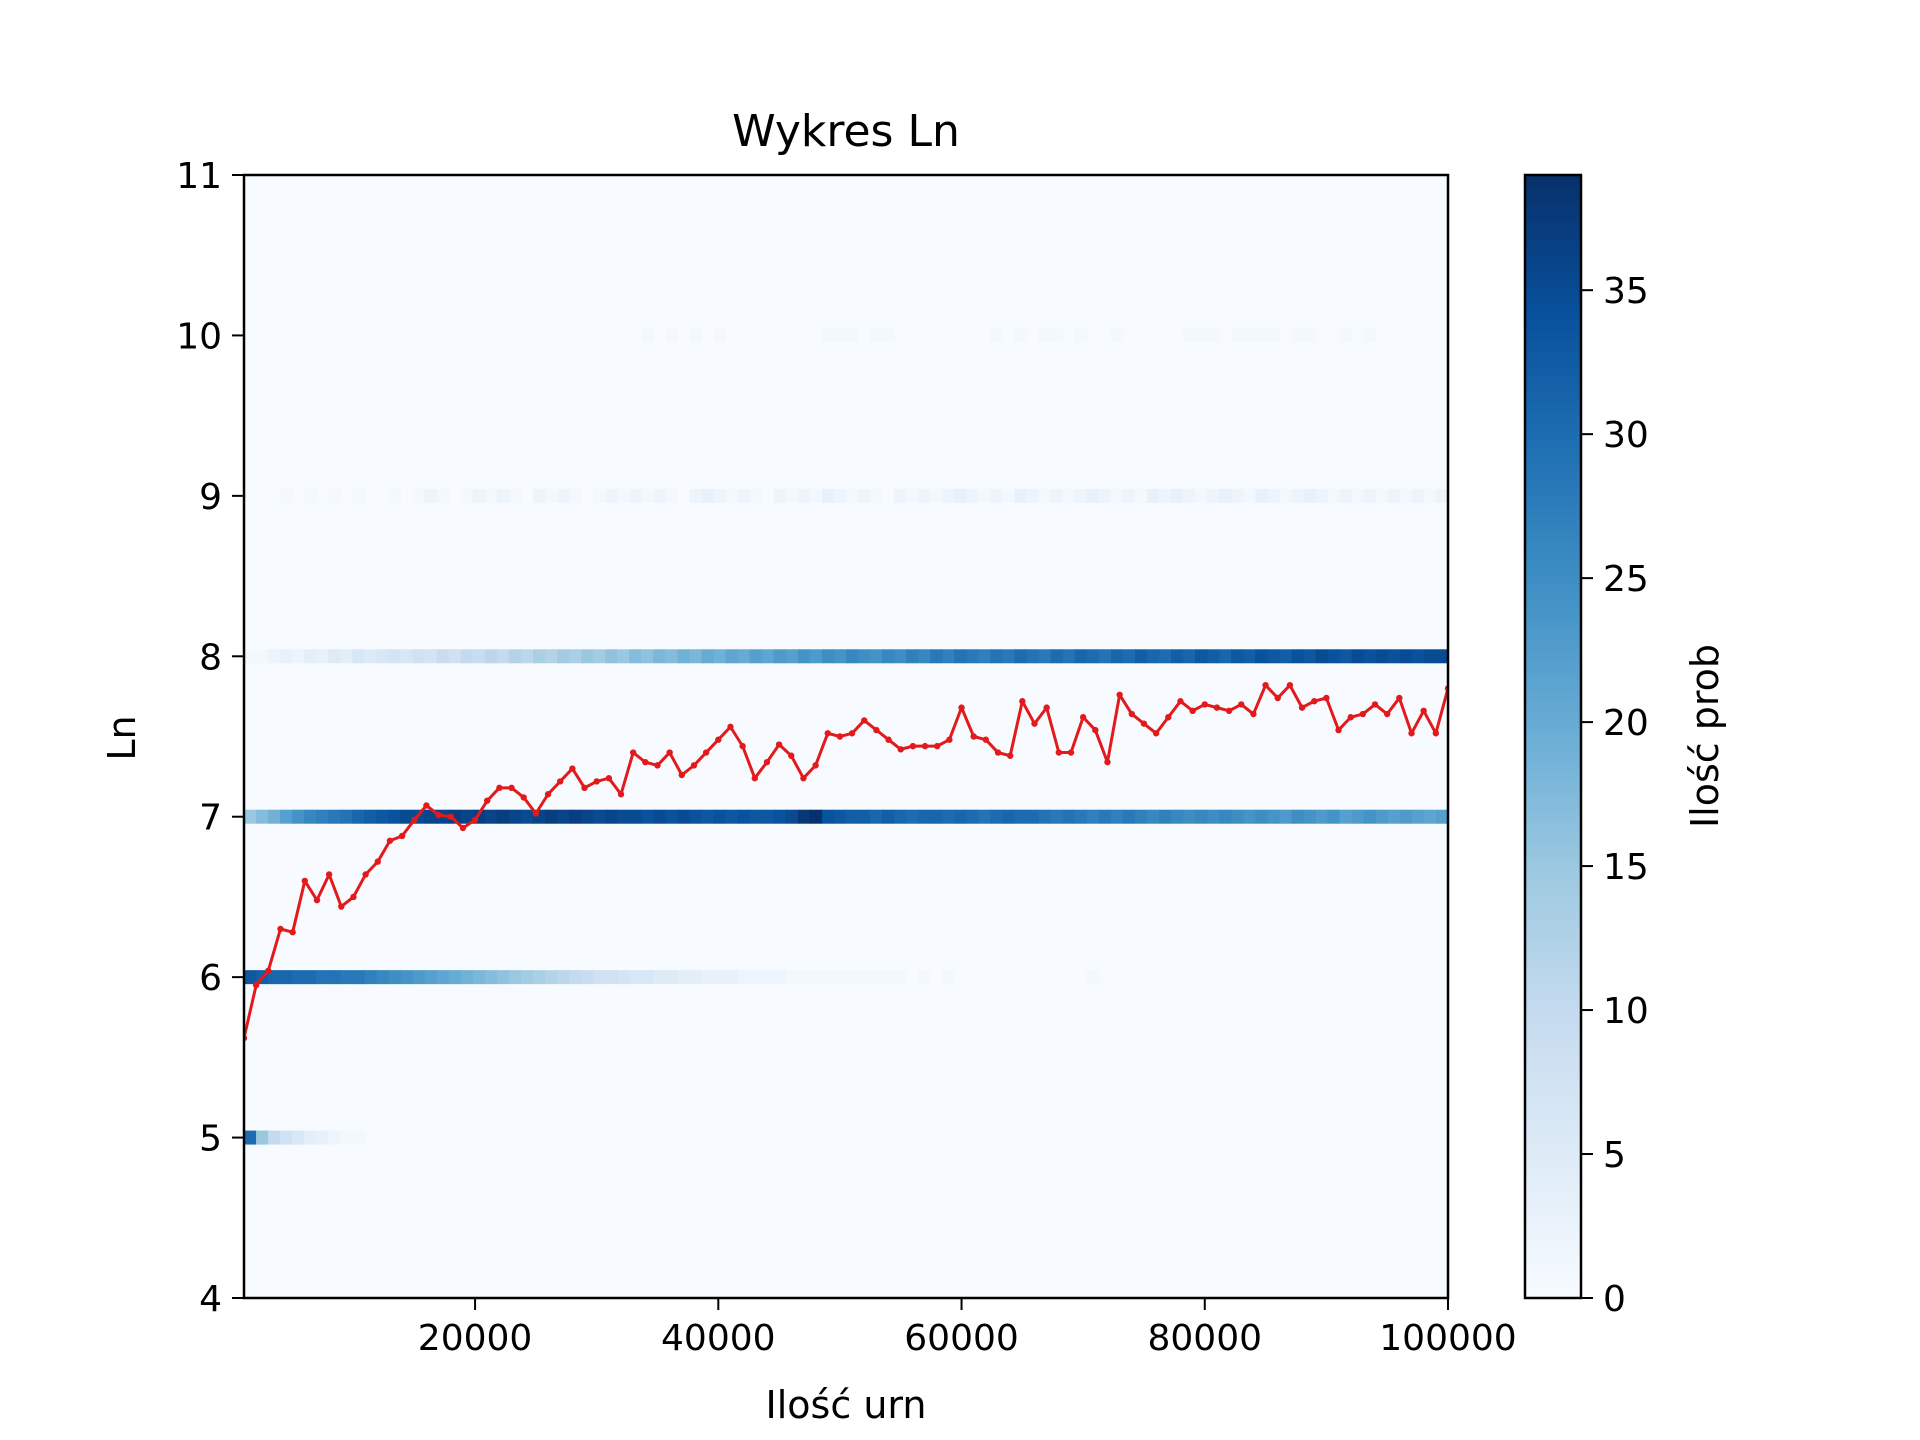 Image resolution: width=1920 pixels, height=1440 pixels. I want to click on colorbar-tick-label: 25, so click(1626, 579).